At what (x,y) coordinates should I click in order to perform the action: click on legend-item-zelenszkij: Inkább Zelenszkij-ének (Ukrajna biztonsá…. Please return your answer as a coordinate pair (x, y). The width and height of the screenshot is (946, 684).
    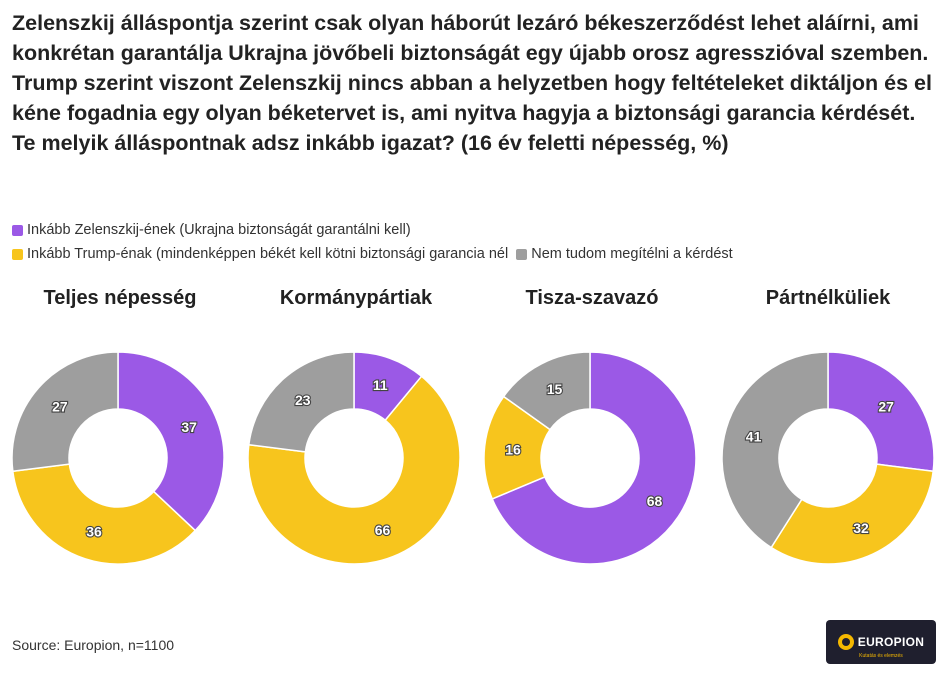
    Looking at the image, I should click on (211, 230).